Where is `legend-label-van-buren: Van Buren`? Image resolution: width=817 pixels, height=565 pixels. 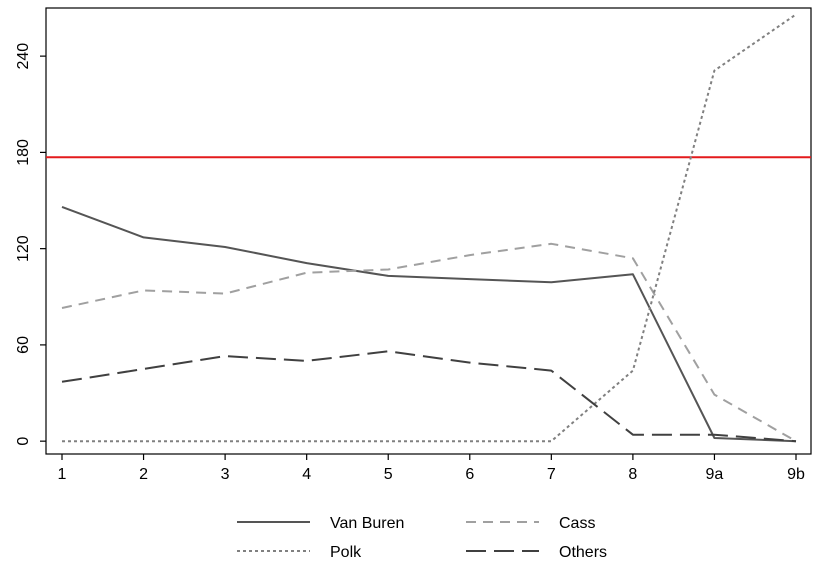
legend-label-van-buren: Van Buren is located at coordinates (367, 523).